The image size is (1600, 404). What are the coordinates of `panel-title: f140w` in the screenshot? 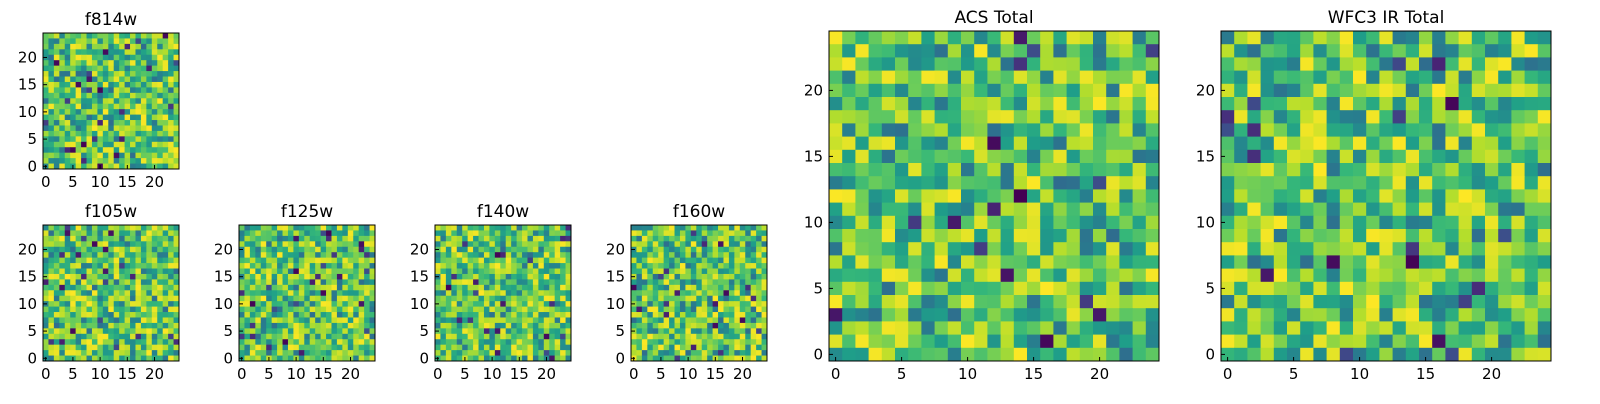 It's located at (503, 212).